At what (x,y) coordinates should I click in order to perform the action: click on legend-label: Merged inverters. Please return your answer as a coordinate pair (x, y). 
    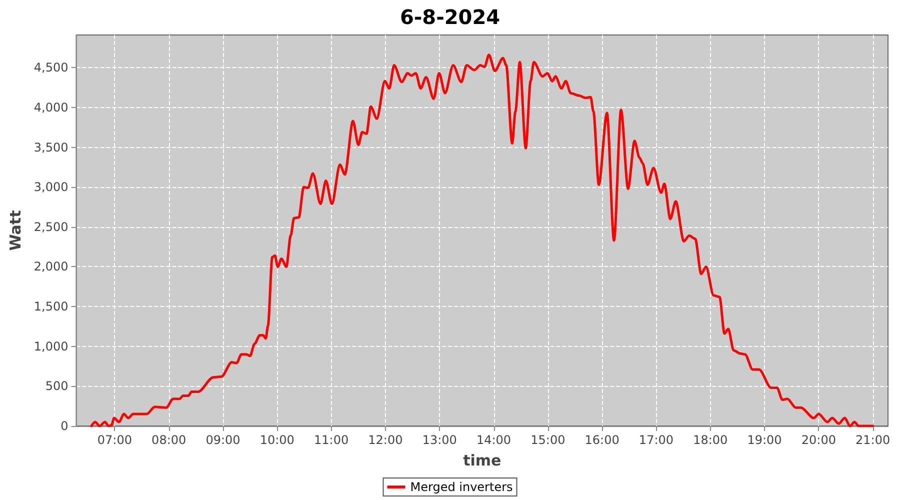
    Looking at the image, I should click on (461, 487).